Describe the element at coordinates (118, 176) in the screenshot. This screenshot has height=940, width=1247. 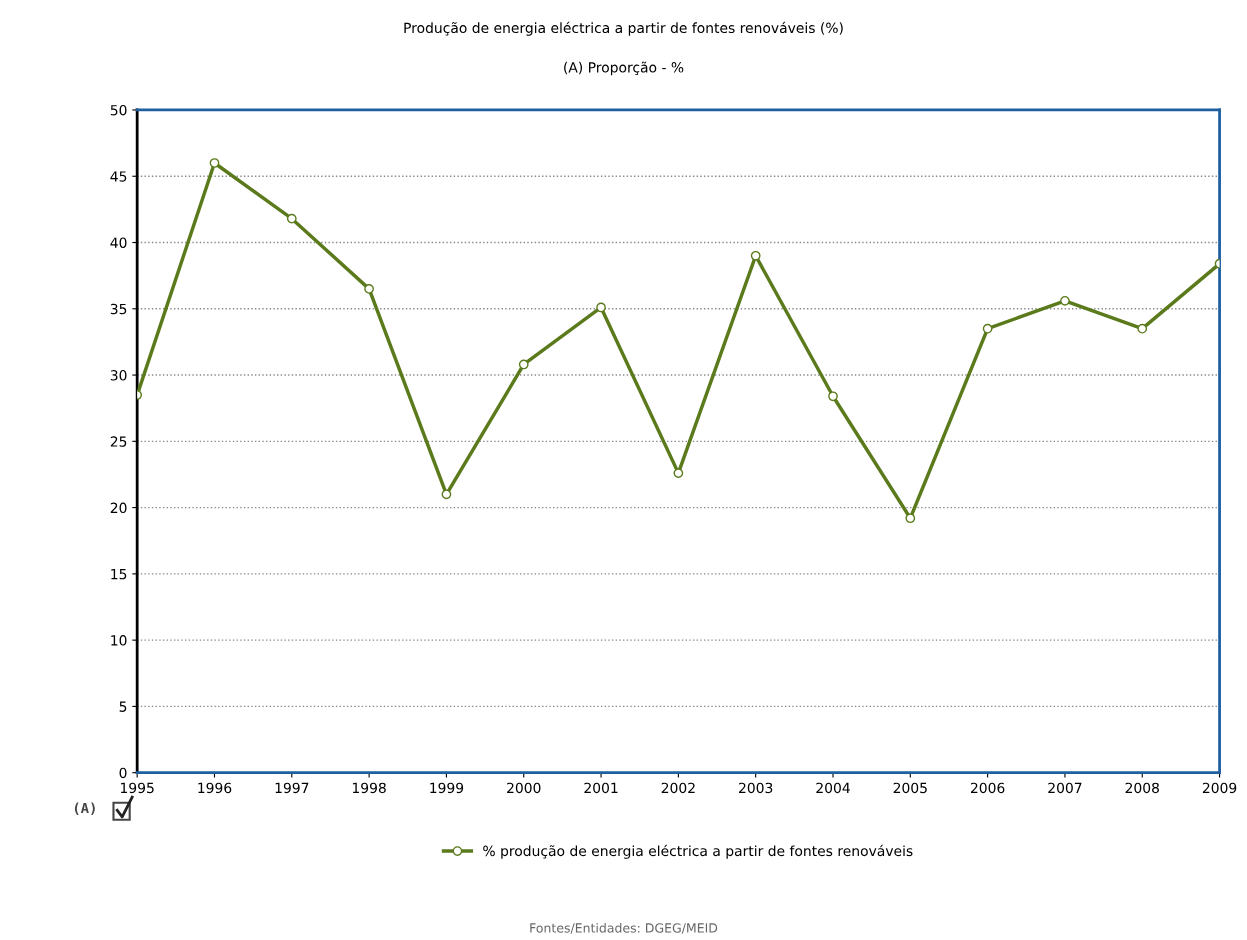
I see `y-tick-label: 45` at that location.